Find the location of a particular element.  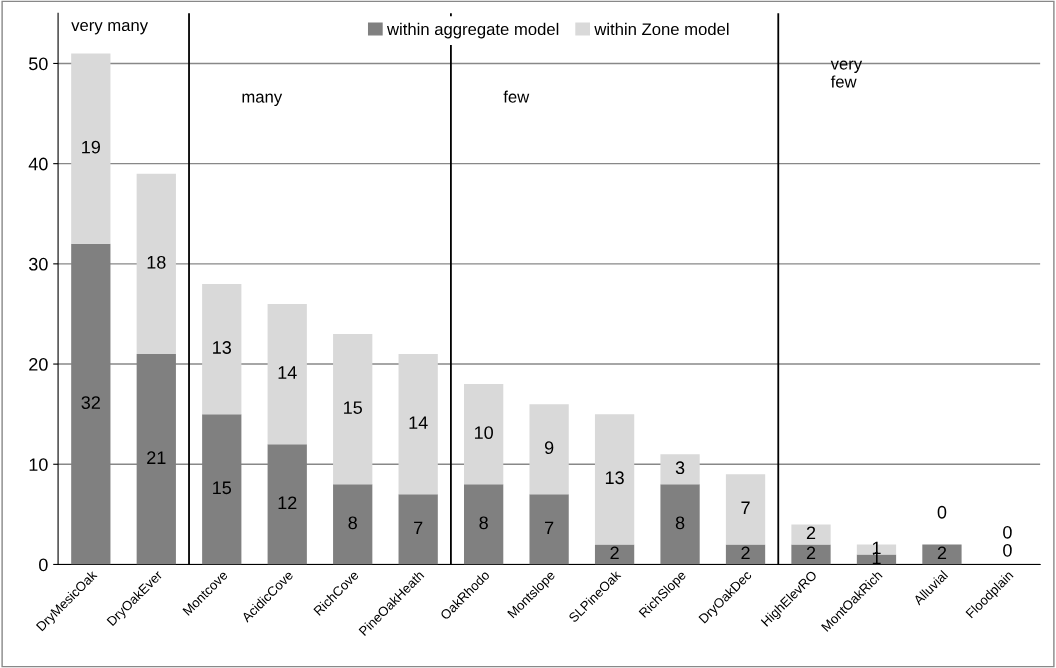

data-label: 19 is located at coordinates (91, 147).